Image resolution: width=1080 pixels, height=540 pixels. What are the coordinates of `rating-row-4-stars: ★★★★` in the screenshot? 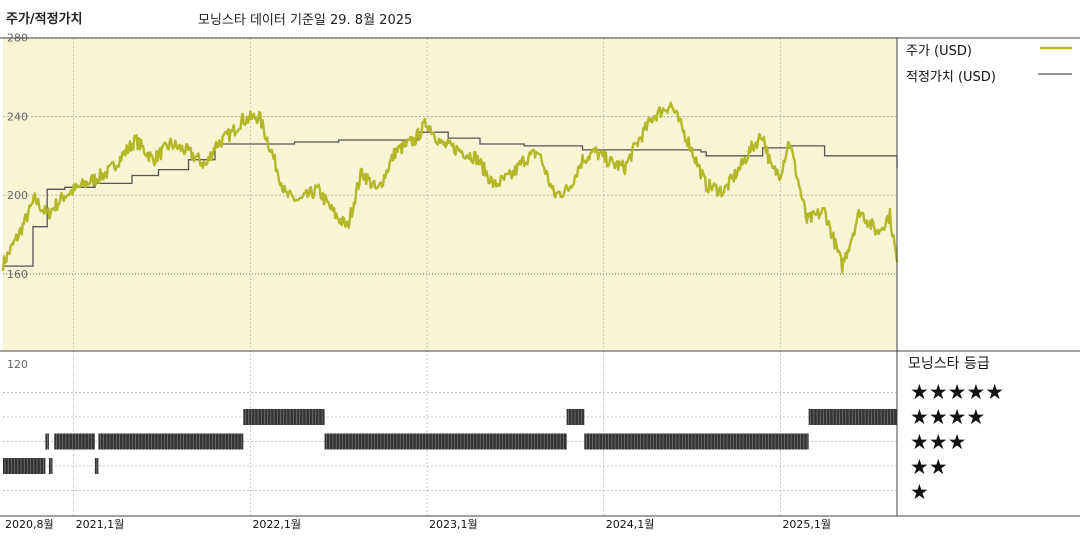 It's located at (948, 417).